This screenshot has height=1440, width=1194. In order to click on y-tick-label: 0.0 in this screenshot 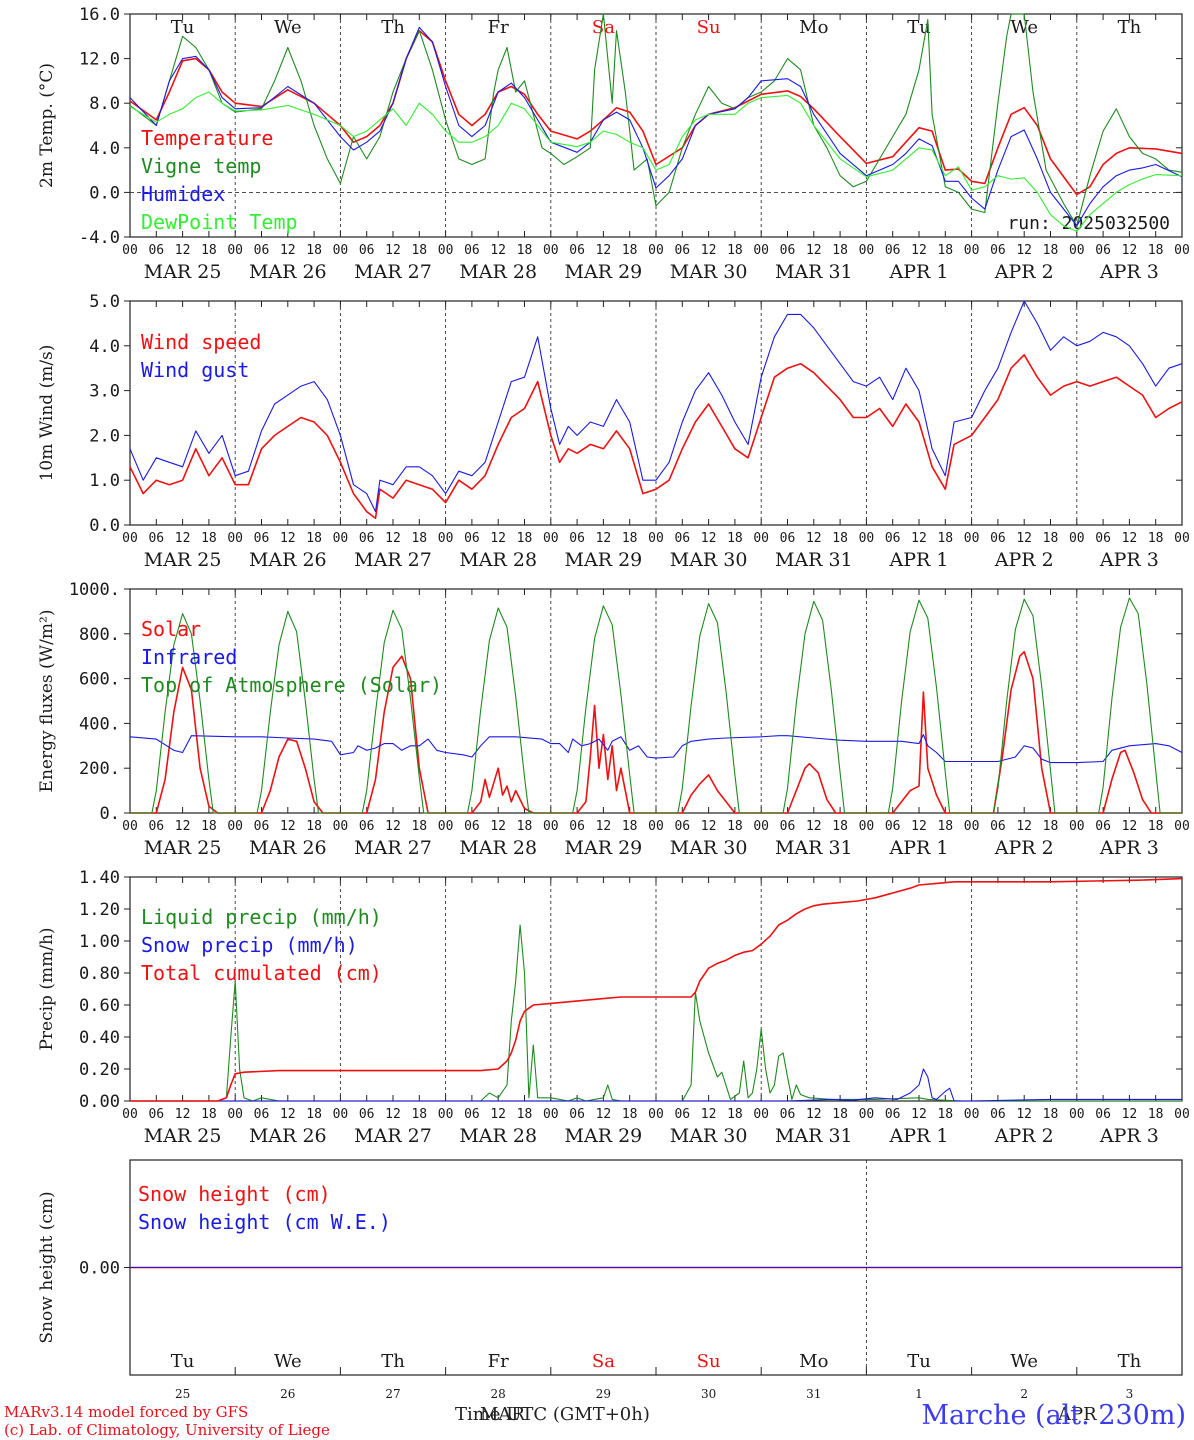, I will do `click(104, 526)`.